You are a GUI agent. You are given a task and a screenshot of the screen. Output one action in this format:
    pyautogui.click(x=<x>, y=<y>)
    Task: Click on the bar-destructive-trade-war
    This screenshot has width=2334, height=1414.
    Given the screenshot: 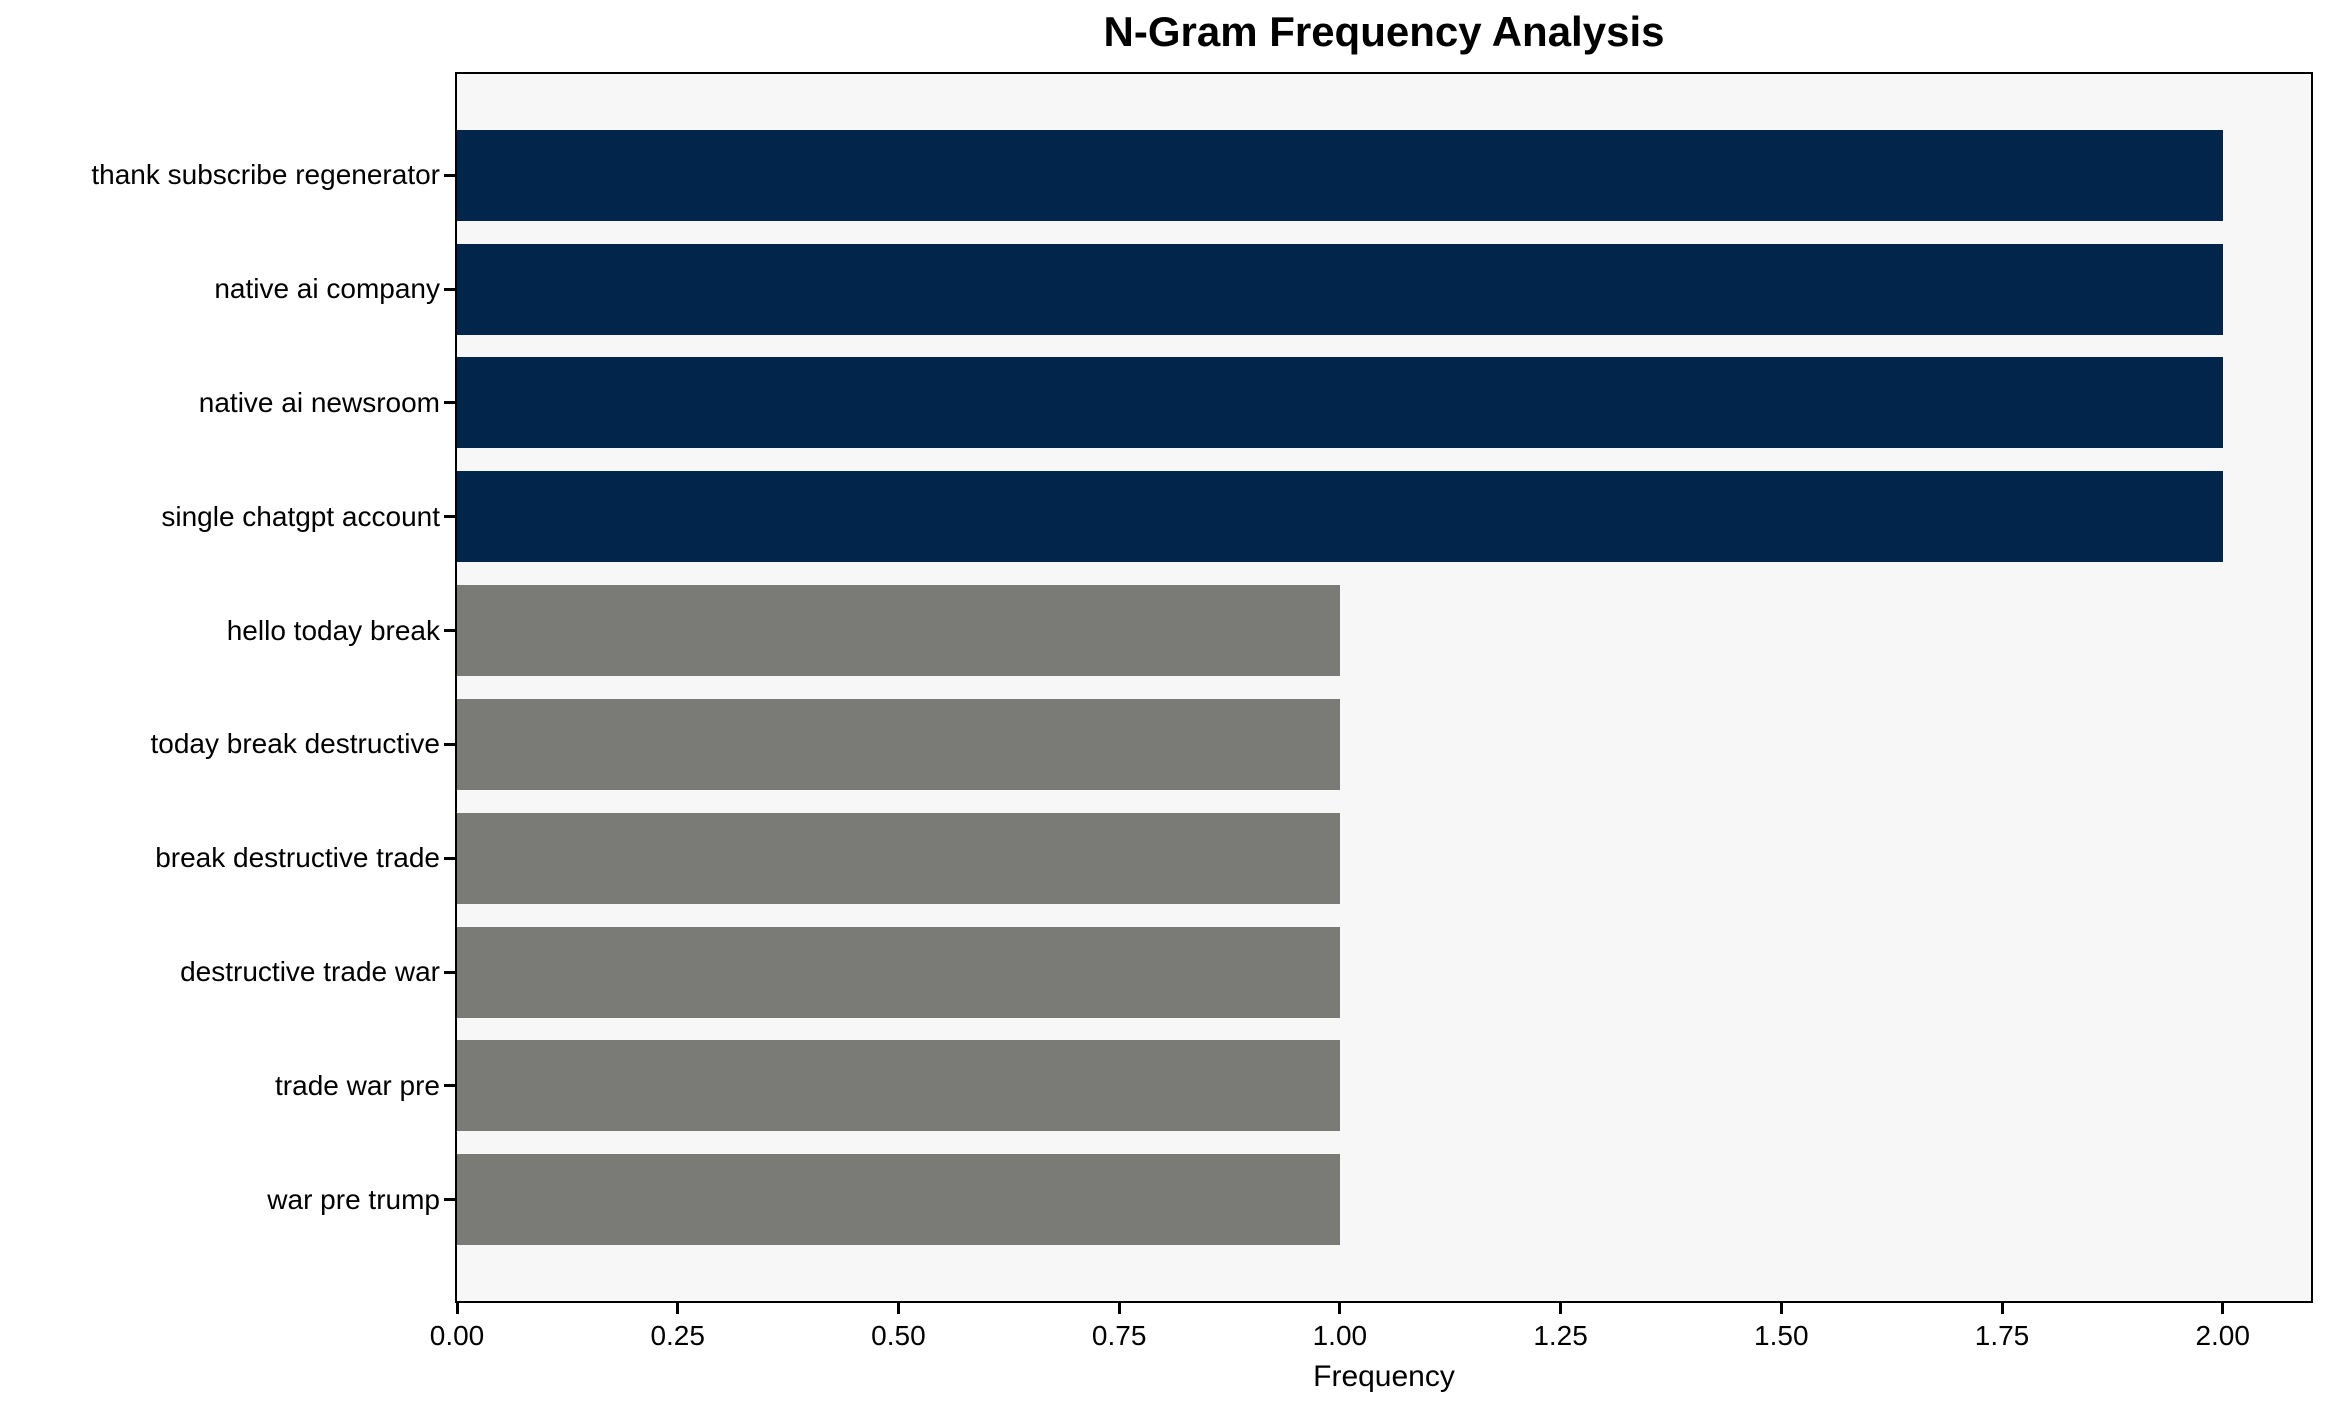 What is the action you would take?
    pyautogui.click(x=898, y=972)
    